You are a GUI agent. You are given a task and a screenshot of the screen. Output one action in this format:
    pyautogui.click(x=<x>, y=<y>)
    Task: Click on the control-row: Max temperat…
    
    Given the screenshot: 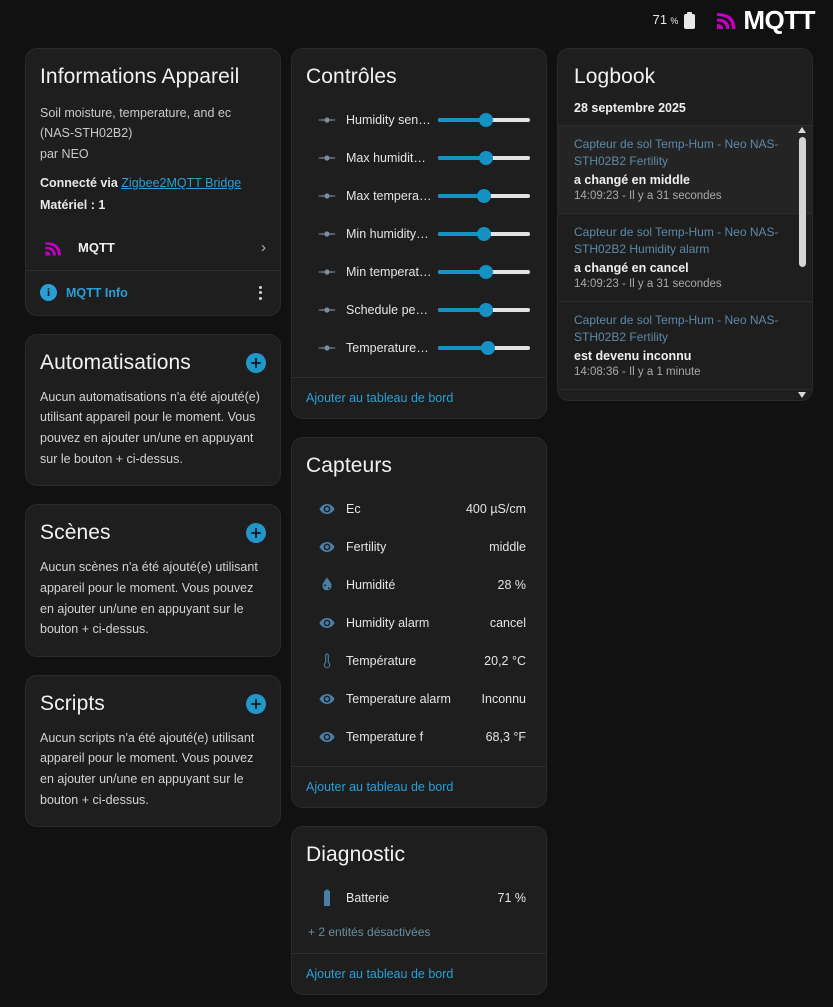 What is the action you would take?
    pyautogui.click(x=419, y=196)
    